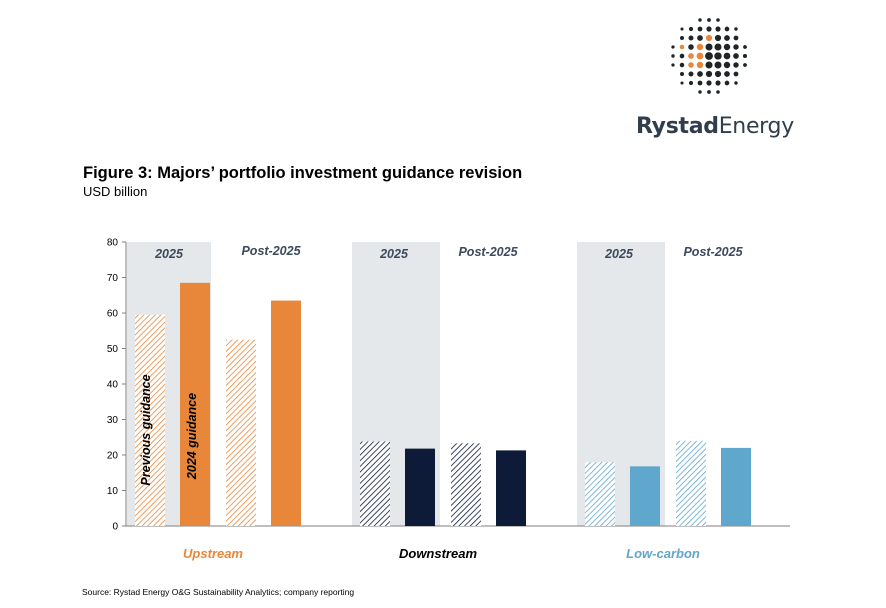 The height and width of the screenshot is (608, 886). What do you see at coordinates (756, 126) in the screenshot?
I see `brand-name-light: Energy` at bounding box center [756, 126].